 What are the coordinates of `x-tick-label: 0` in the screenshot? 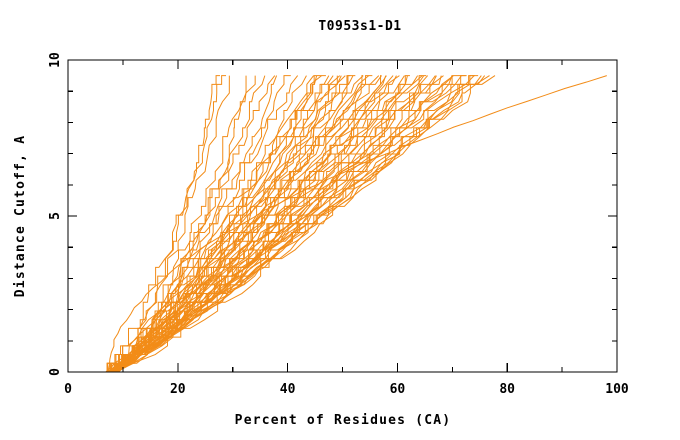 It's located at (68, 389).